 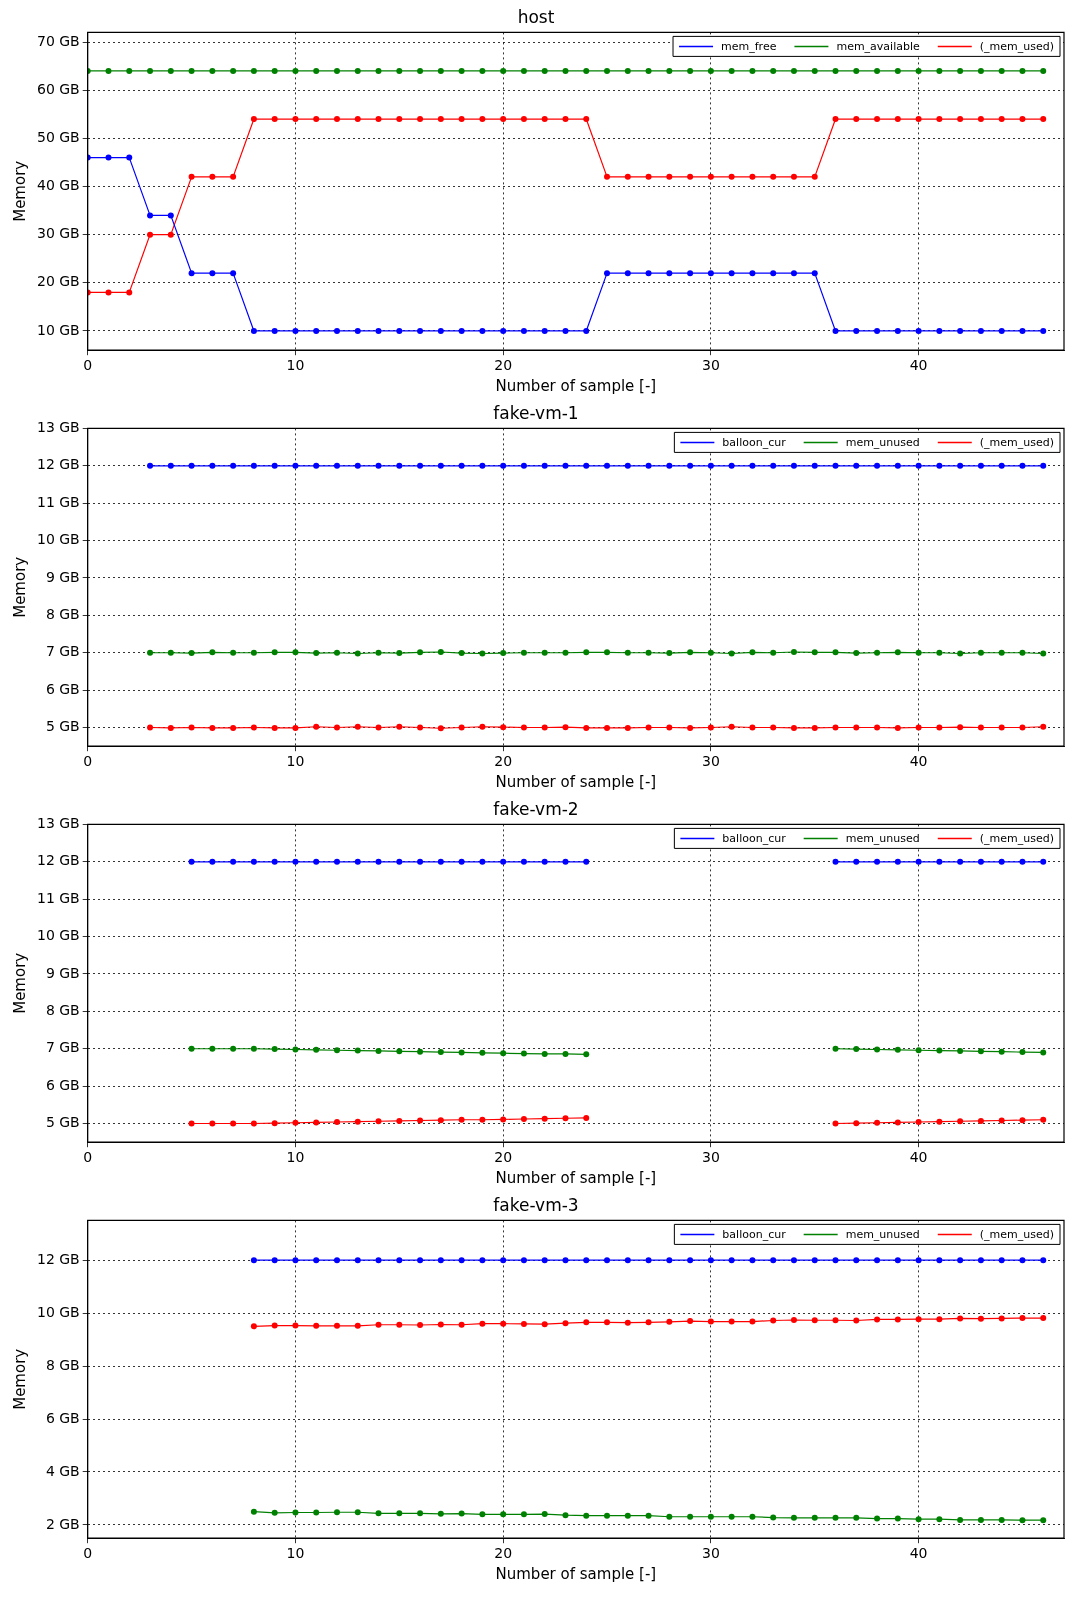 I want to click on y-tick-label: 7 GB, so click(x=62, y=651).